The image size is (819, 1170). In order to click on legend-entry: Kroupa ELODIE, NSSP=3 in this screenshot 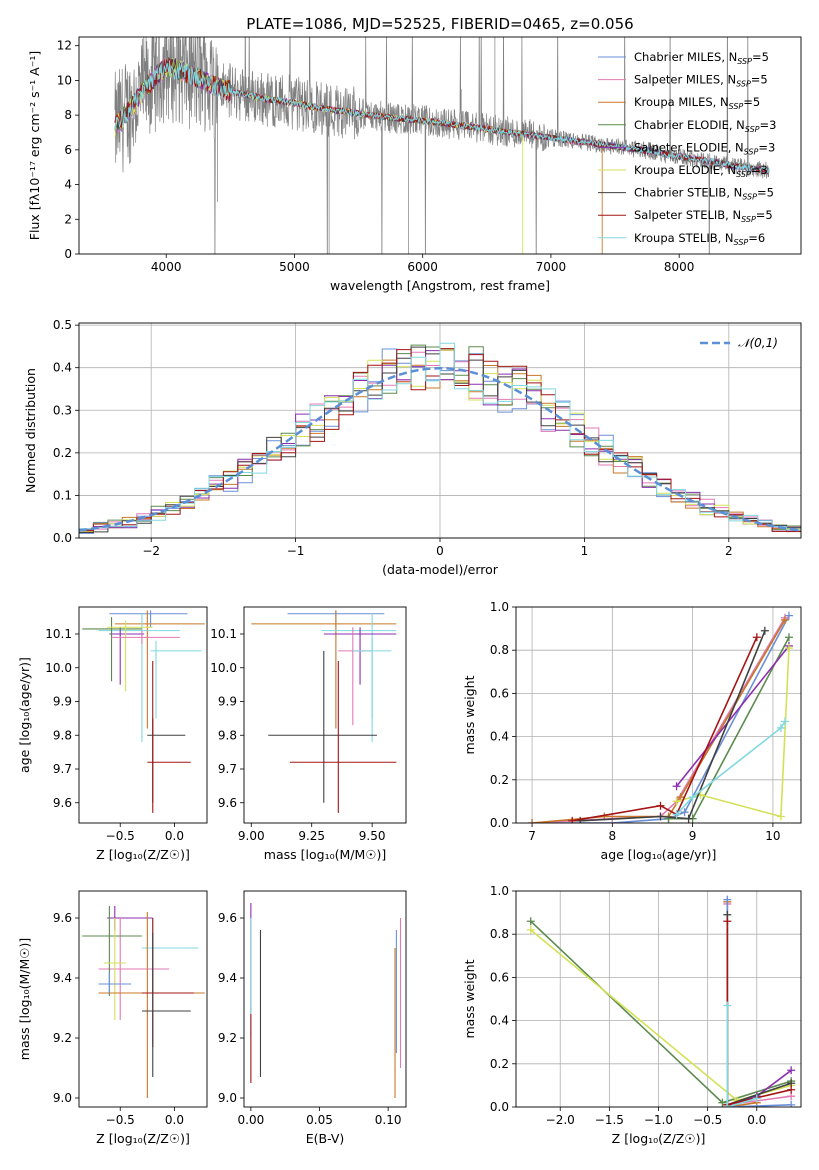, I will do `click(701, 171)`.